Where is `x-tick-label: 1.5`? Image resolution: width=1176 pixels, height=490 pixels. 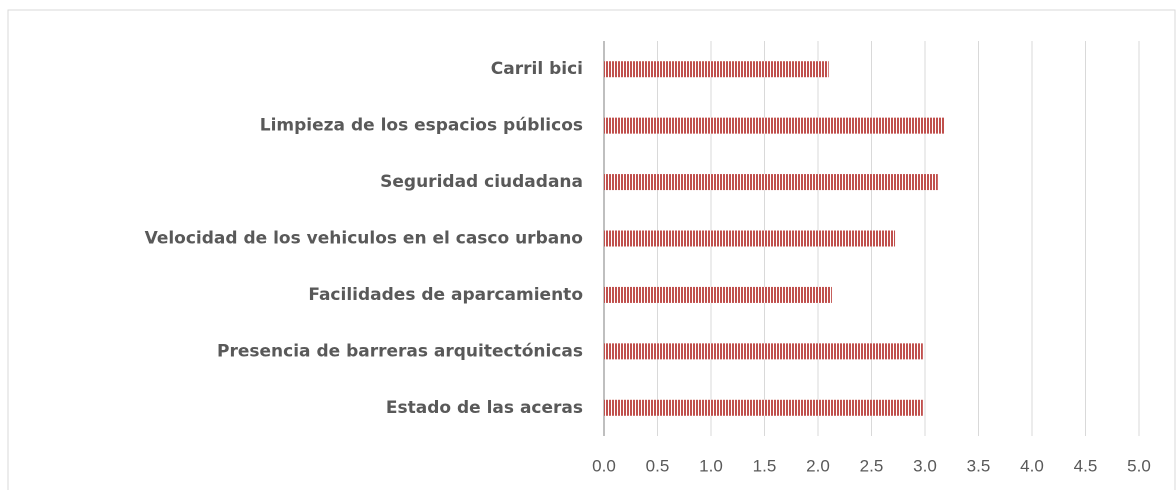 x-tick-label: 1.5 is located at coordinates (765, 465).